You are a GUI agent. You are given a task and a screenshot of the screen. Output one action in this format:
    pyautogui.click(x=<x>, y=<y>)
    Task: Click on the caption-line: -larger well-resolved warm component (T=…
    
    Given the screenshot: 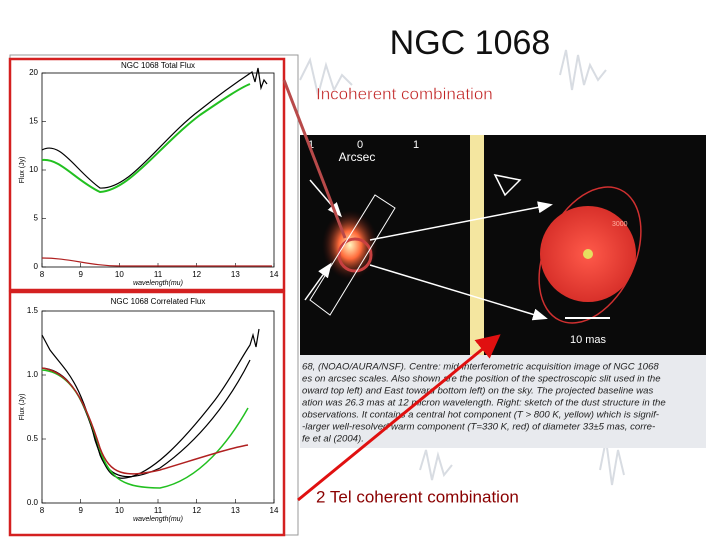 What is the action you would take?
    pyautogui.click(x=478, y=427)
    